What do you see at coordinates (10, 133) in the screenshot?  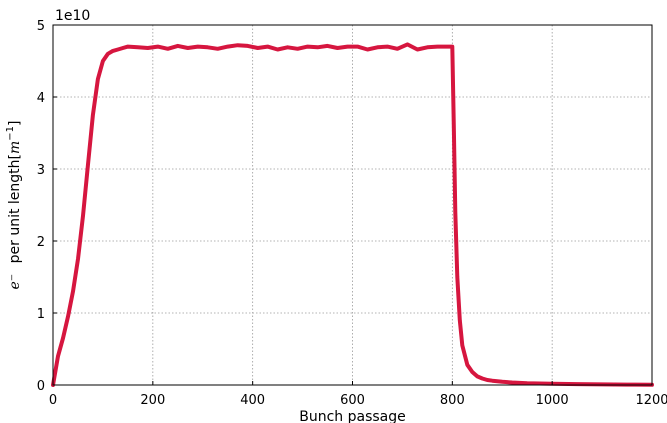 I see `y-axis-label-exponent: −1` at bounding box center [10, 133].